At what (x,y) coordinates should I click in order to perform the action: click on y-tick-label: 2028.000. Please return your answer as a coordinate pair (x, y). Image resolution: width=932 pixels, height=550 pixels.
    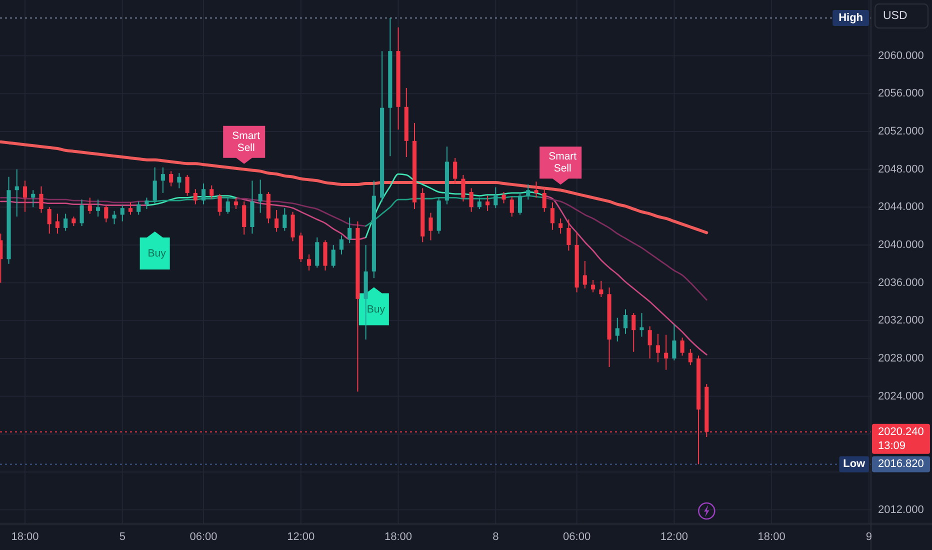
    Looking at the image, I should click on (901, 358).